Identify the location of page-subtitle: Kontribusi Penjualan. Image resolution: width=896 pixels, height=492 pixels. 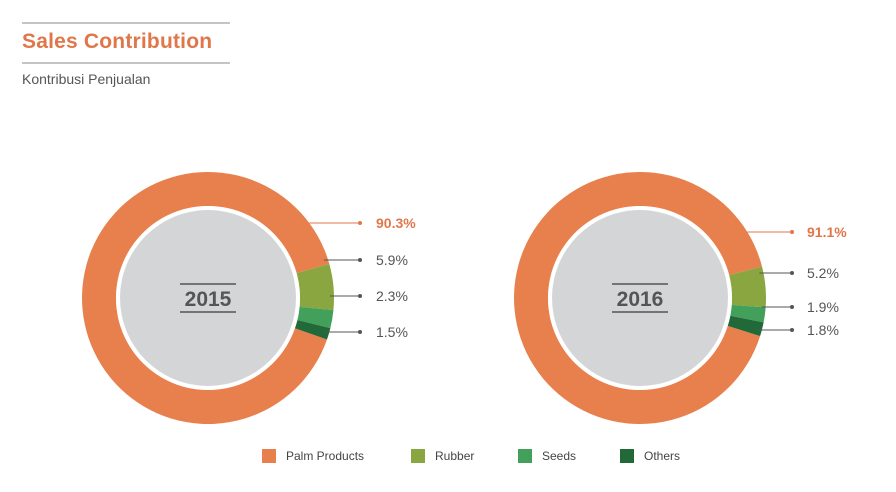
(86, 79).